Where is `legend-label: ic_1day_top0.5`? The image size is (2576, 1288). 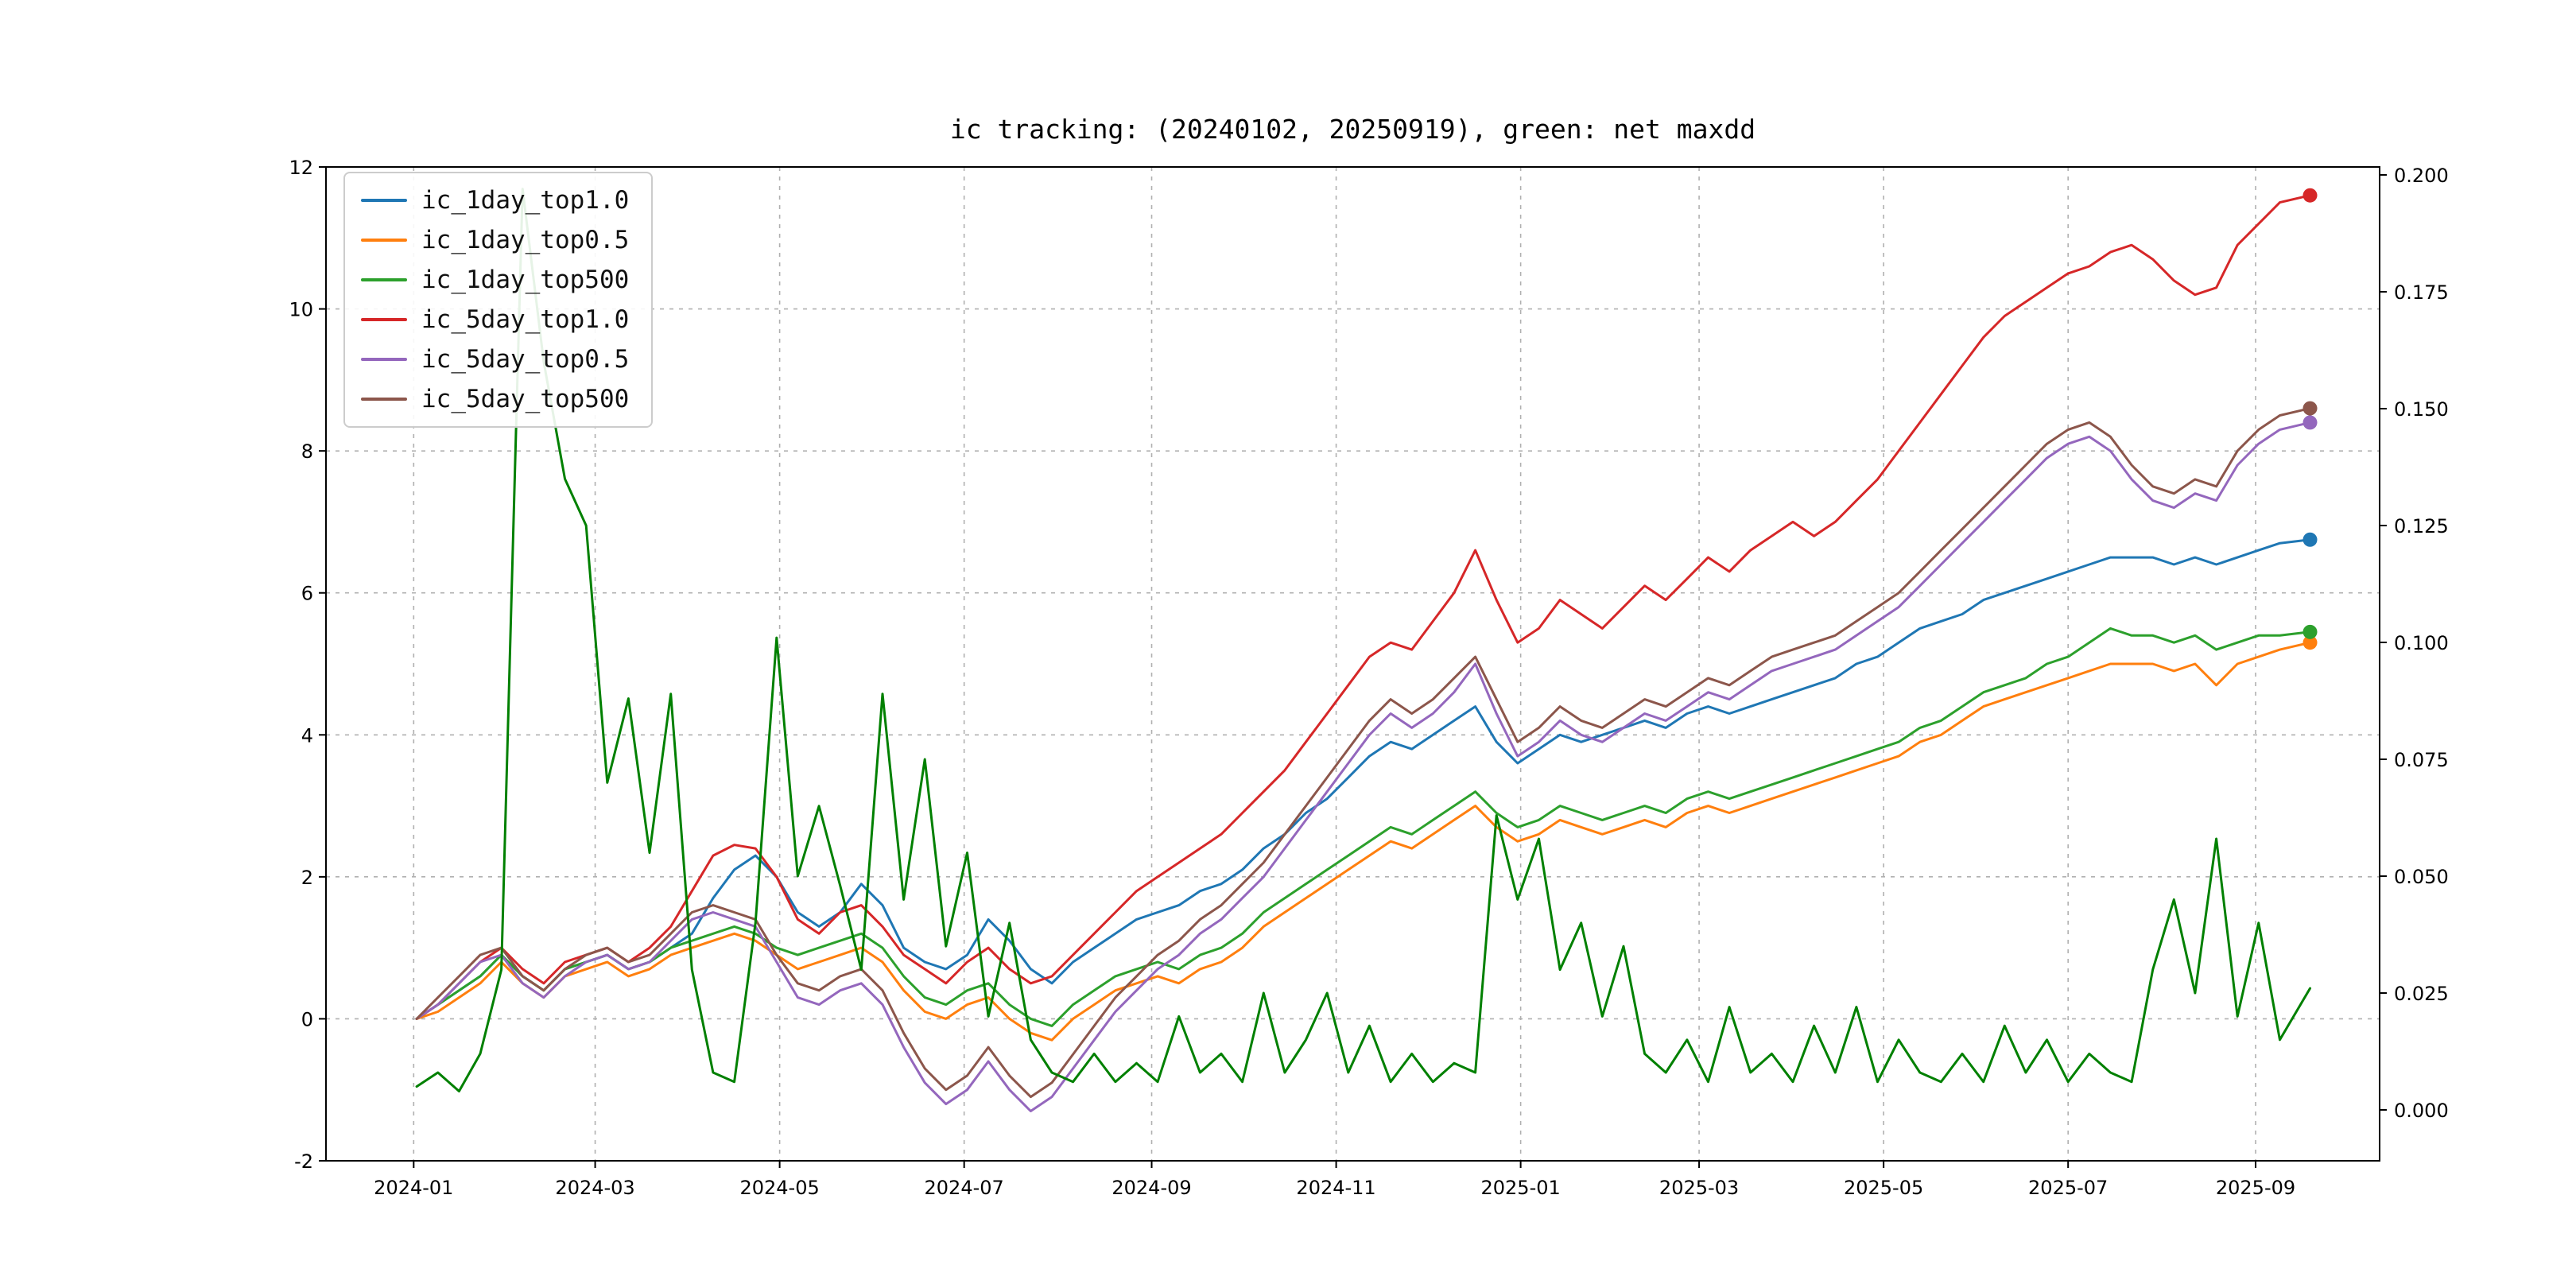 legend-label: ic_1day_top0.5 is located at coordinates (525, 240).